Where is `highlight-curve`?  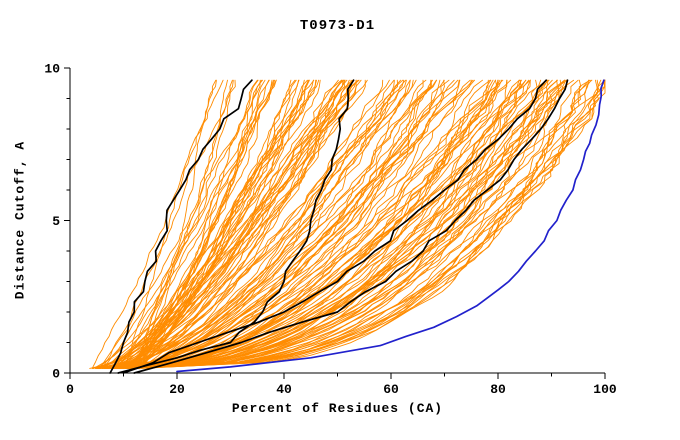
highlight-curve is located at coordinates (181, 226).